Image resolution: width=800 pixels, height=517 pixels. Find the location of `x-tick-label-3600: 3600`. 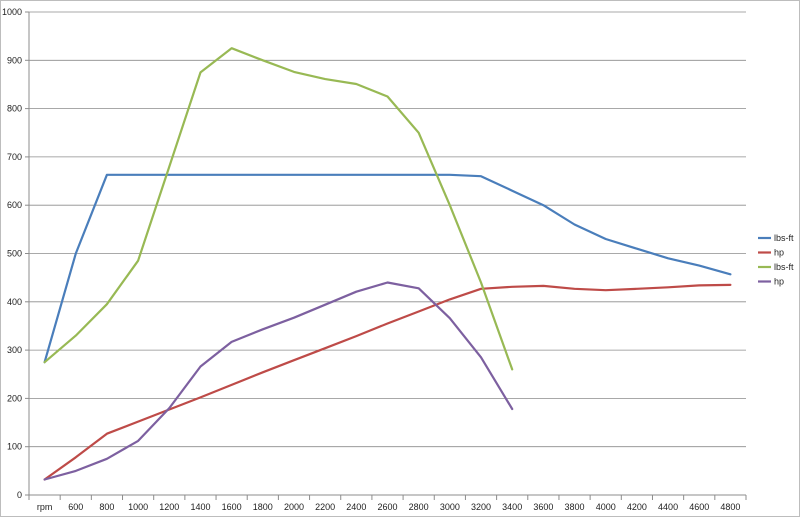

x-tick-label-3600: 3600 is located at coordinates (543, 507).